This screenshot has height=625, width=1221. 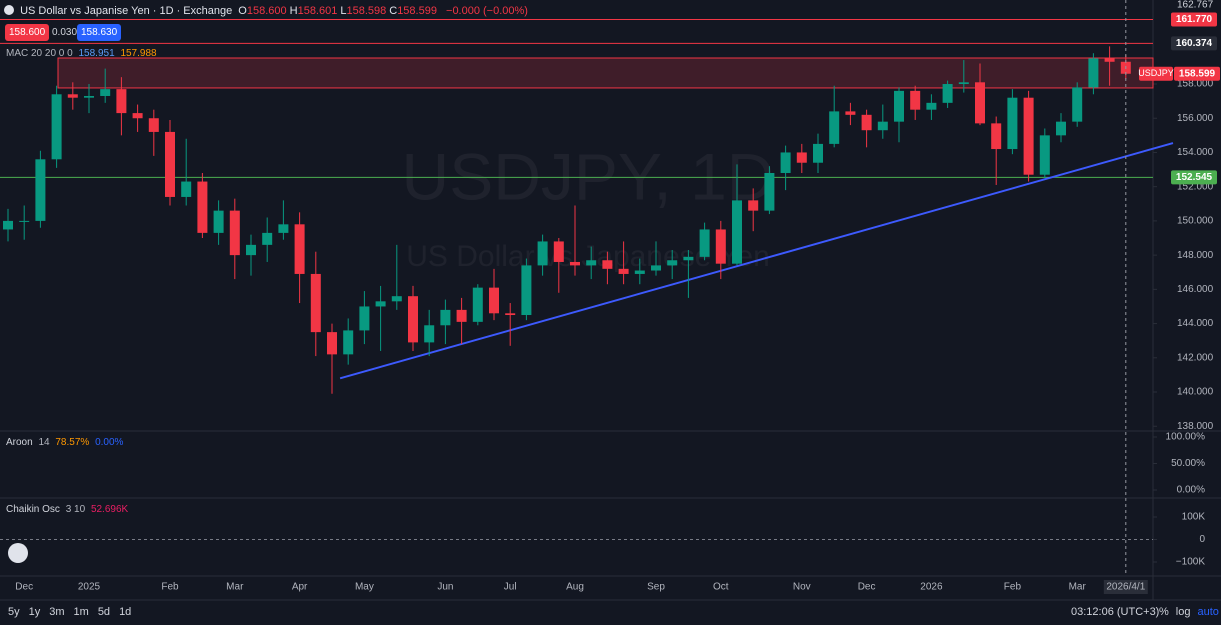 I want to click on x-tick-label: May, so click(x=364, y=587).